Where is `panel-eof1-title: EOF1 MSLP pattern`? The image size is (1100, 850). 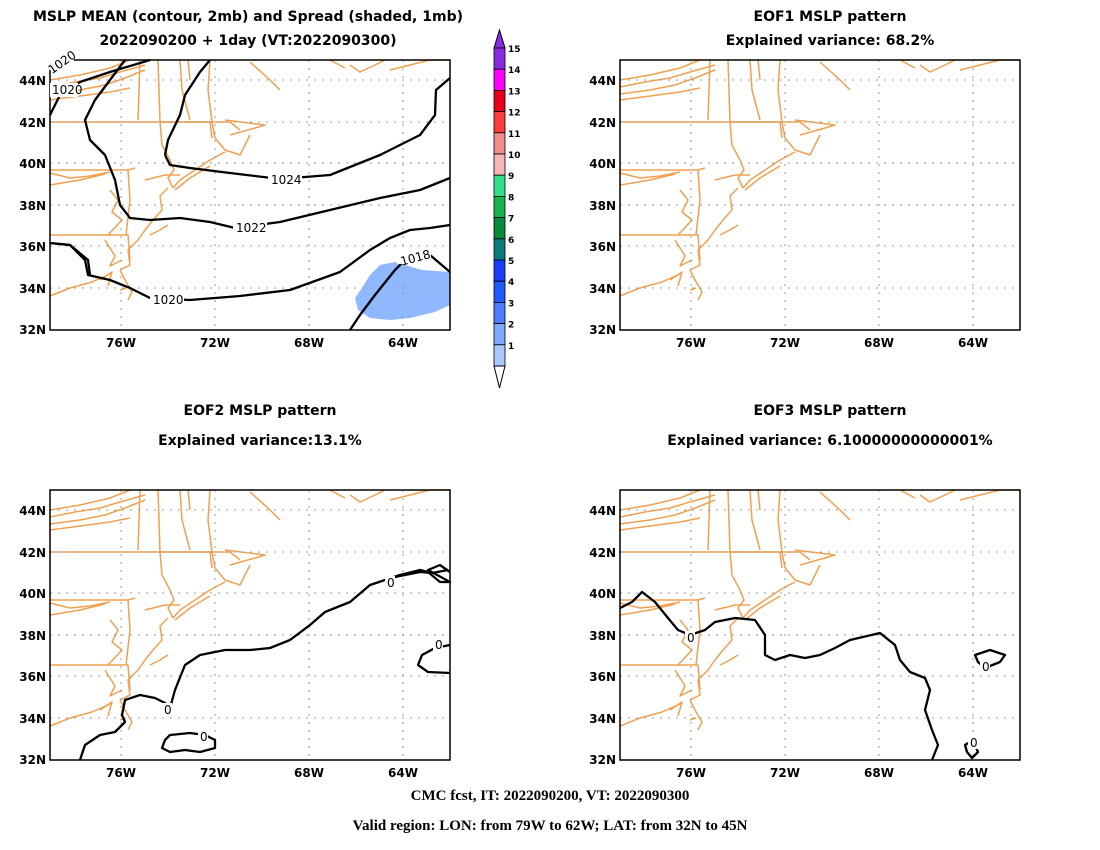 panel-eof1-title: EOF1 MSLP pattern is located at coordinates (830, 17).